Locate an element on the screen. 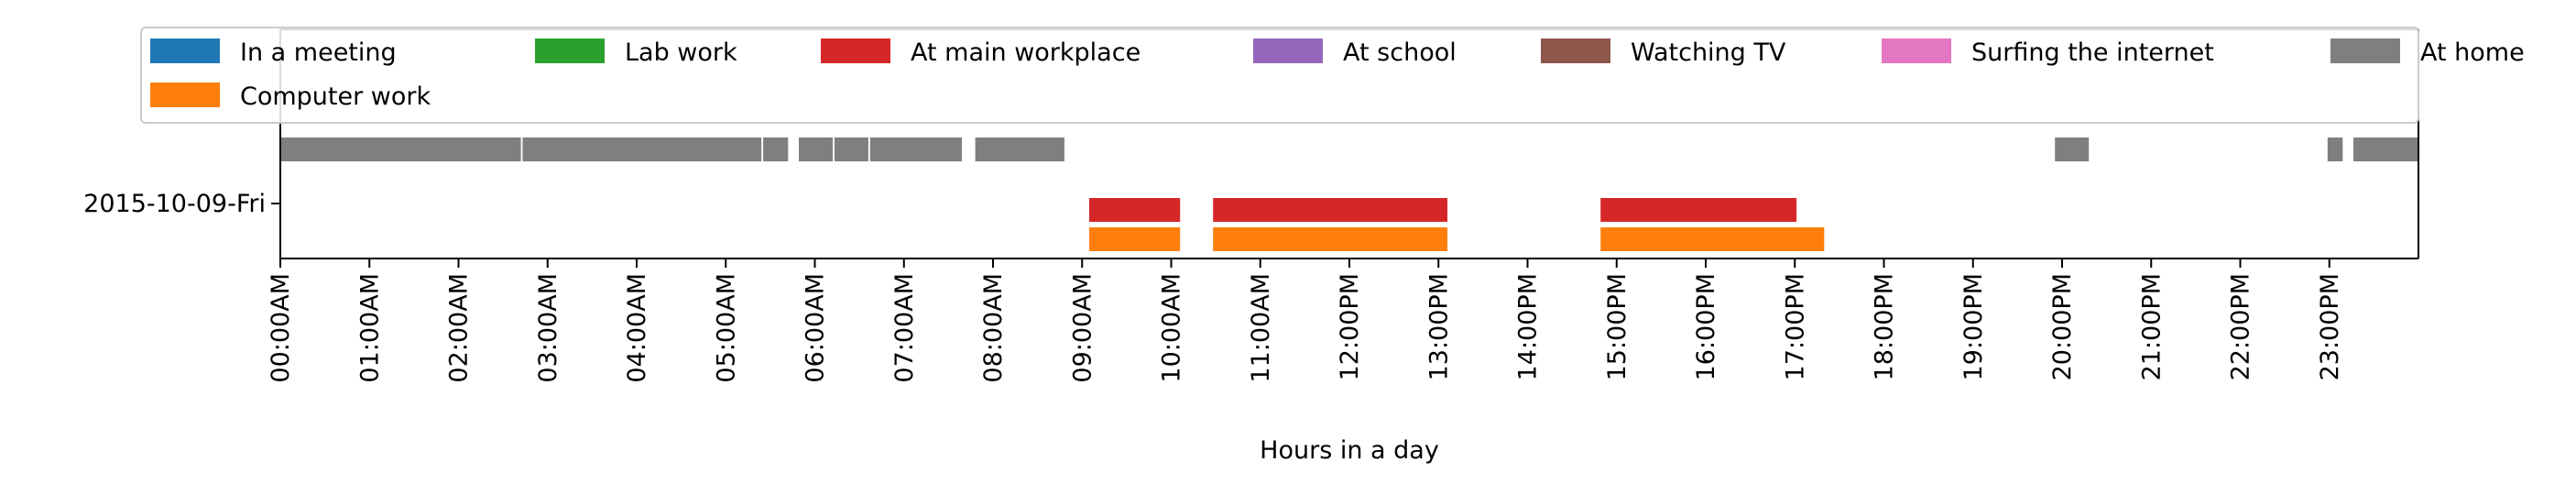 This screenshot has height=495, width=2576. legend-item: Computer work is located at coordinates (290, 96).